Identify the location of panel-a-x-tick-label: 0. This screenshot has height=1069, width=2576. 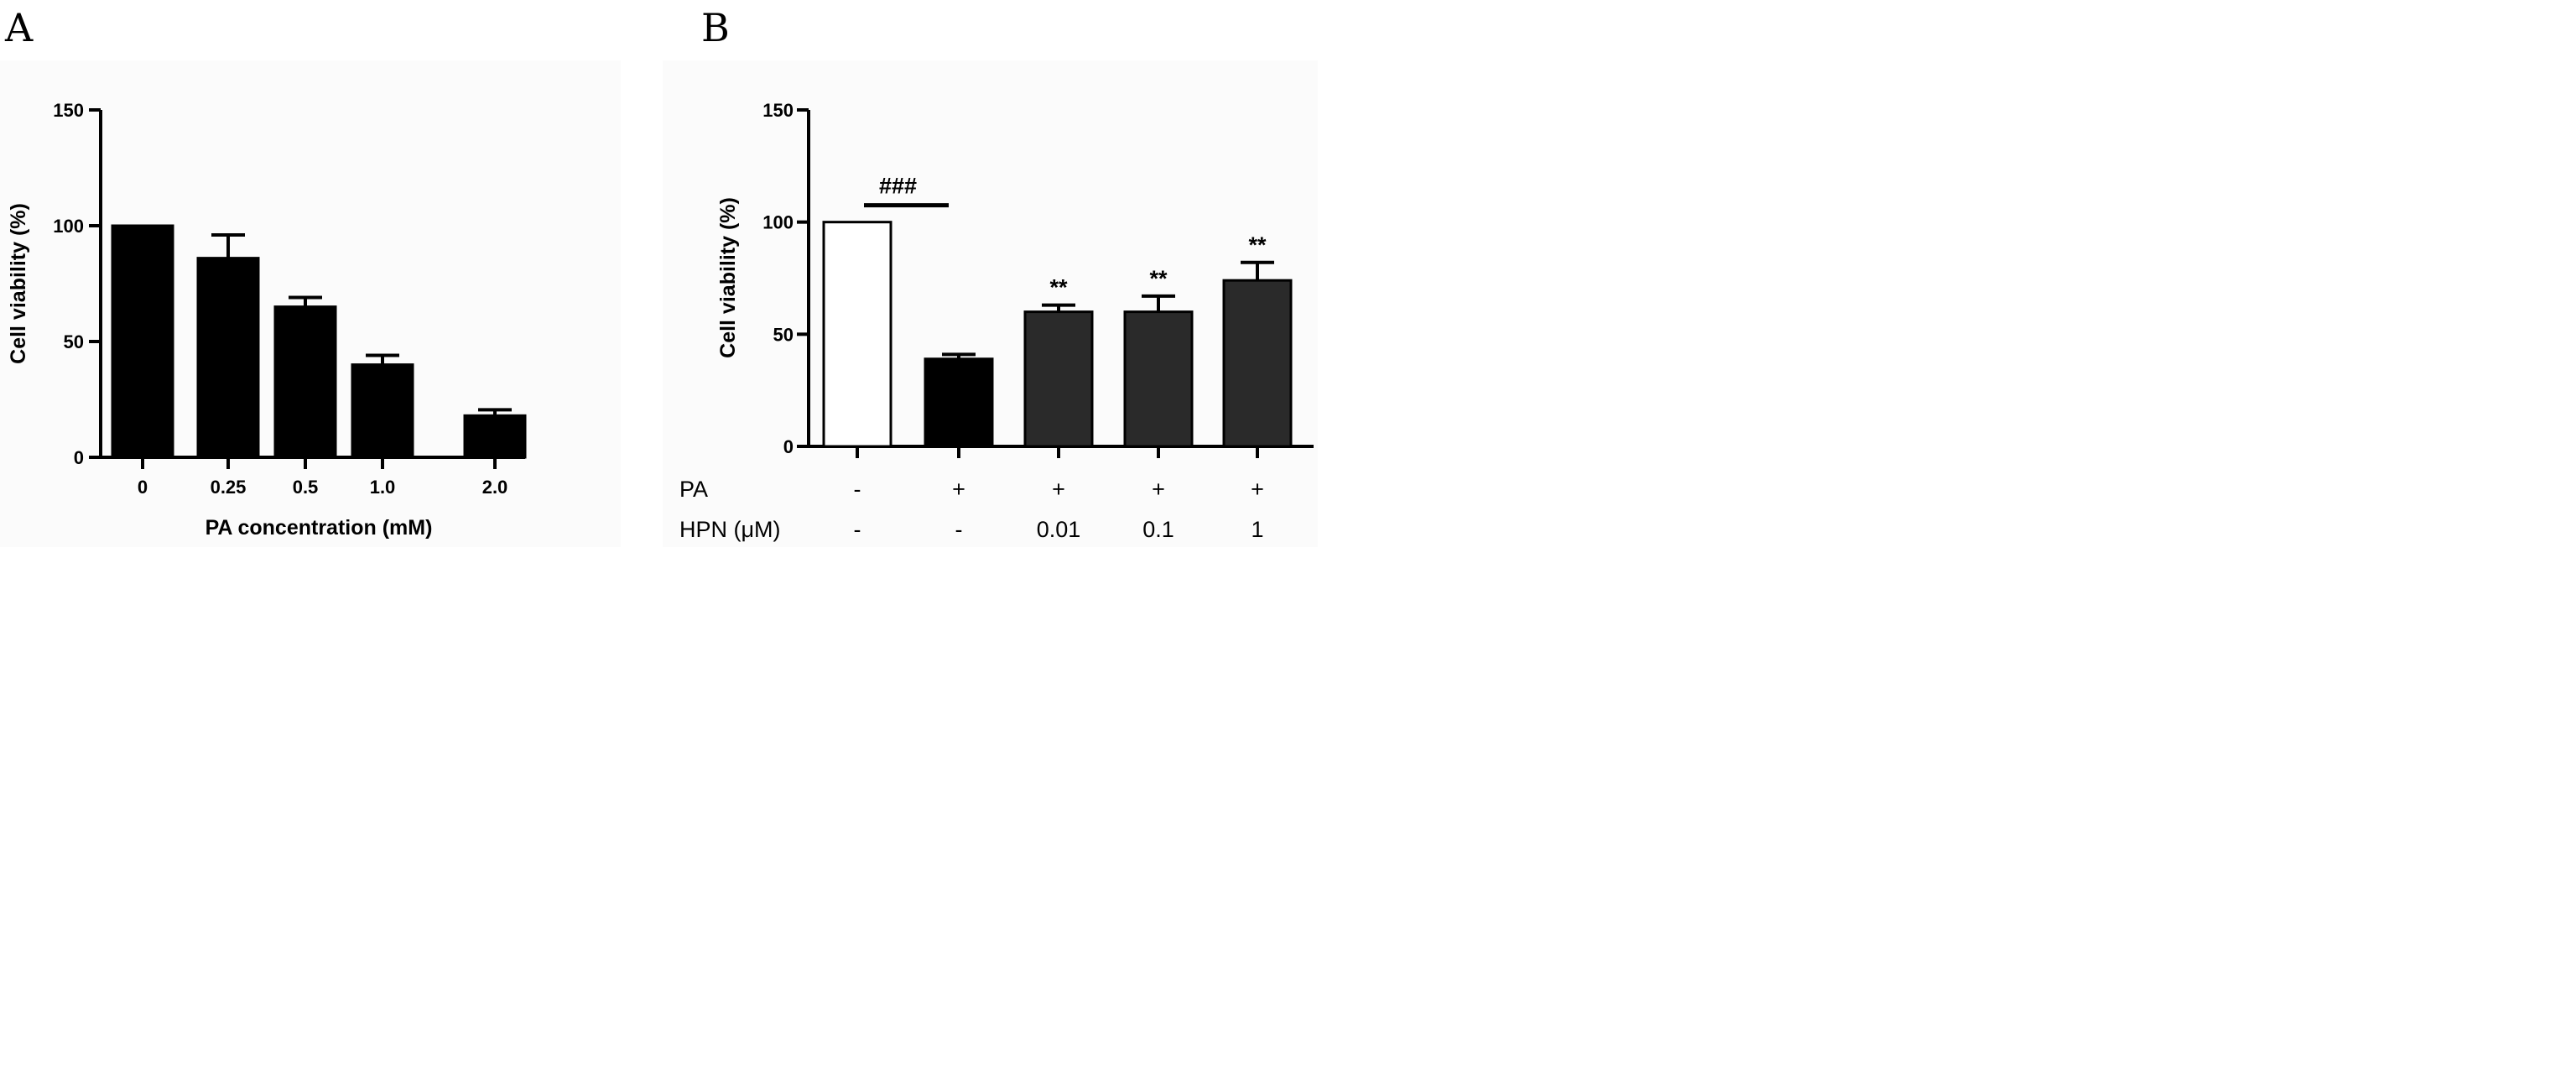
(143, 488).